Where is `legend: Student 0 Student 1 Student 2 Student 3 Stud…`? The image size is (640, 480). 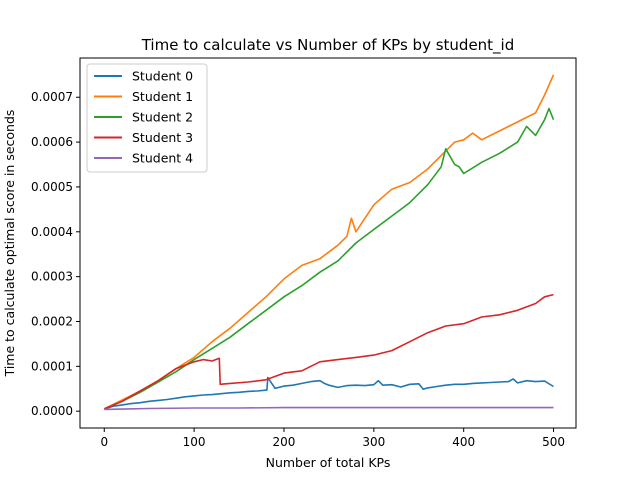
legend: Student 0 Student 1 Student 2 Student 3 Stud… is located at coordinates (147, 118).